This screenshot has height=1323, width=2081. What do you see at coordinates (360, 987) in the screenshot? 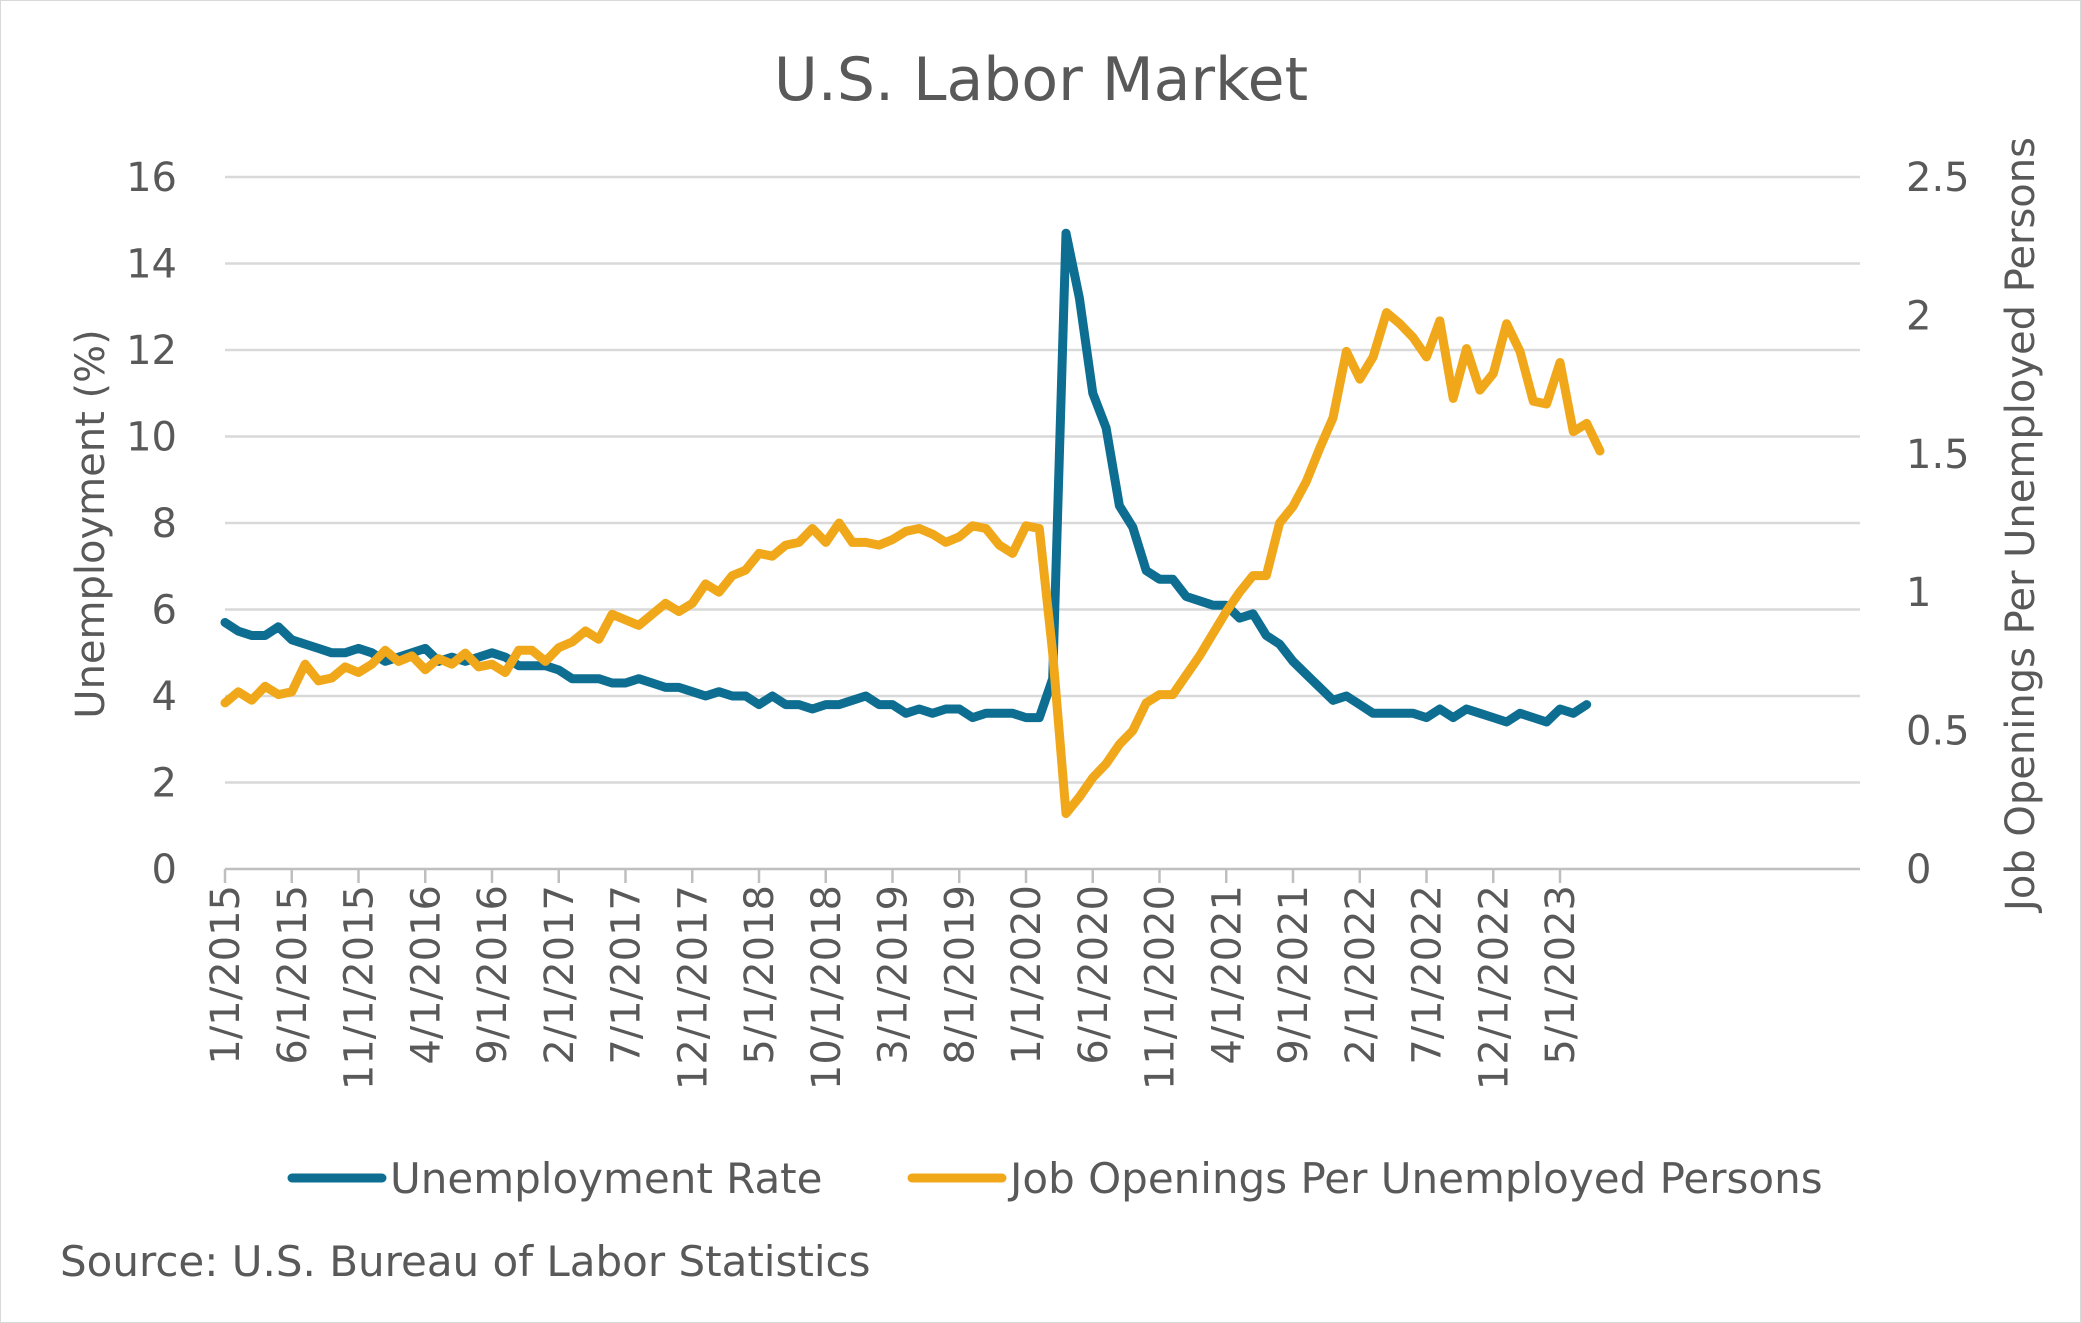
I see `x-tick-label: 11/1/2015` at bounding box center [360, 987].